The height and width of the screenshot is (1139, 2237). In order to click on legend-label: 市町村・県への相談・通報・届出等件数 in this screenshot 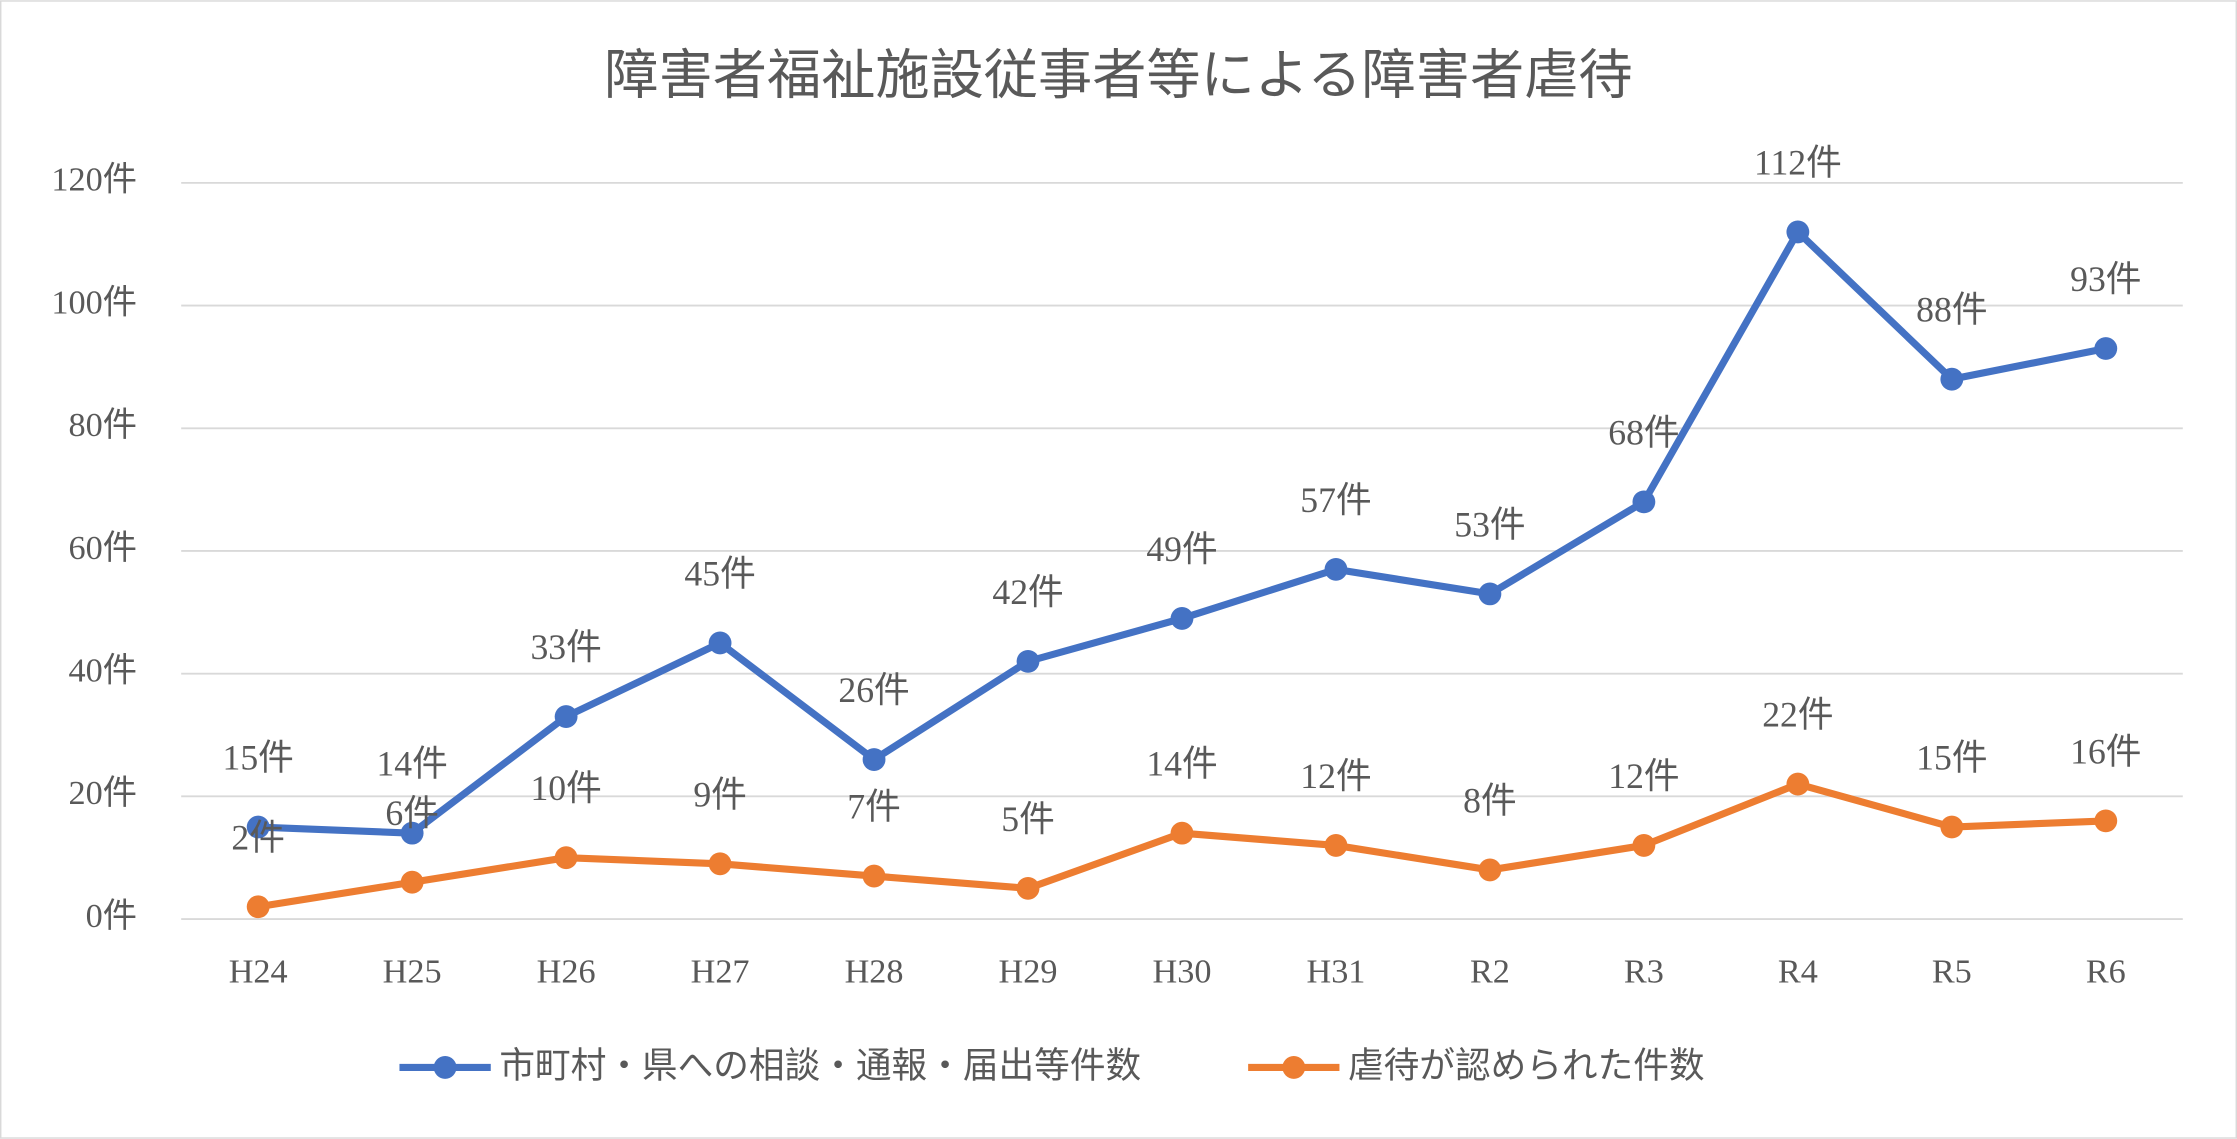, I will do `click(820, 1065)`.